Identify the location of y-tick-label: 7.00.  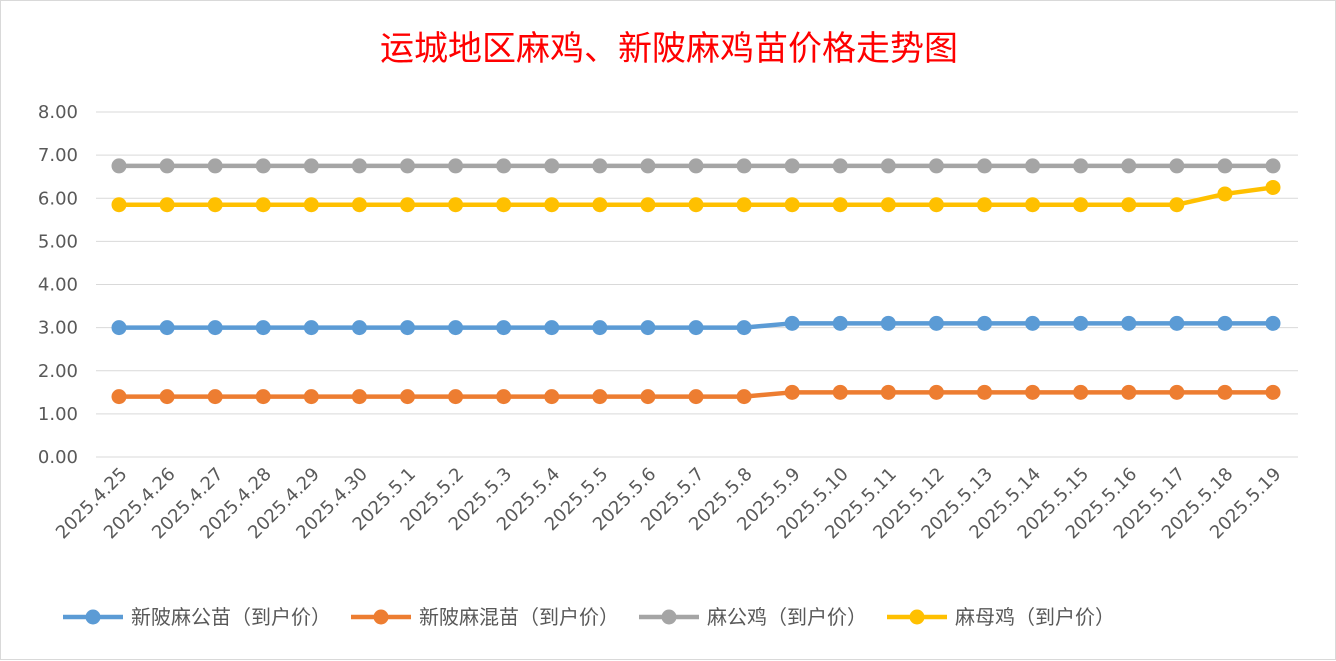
(58, 155).